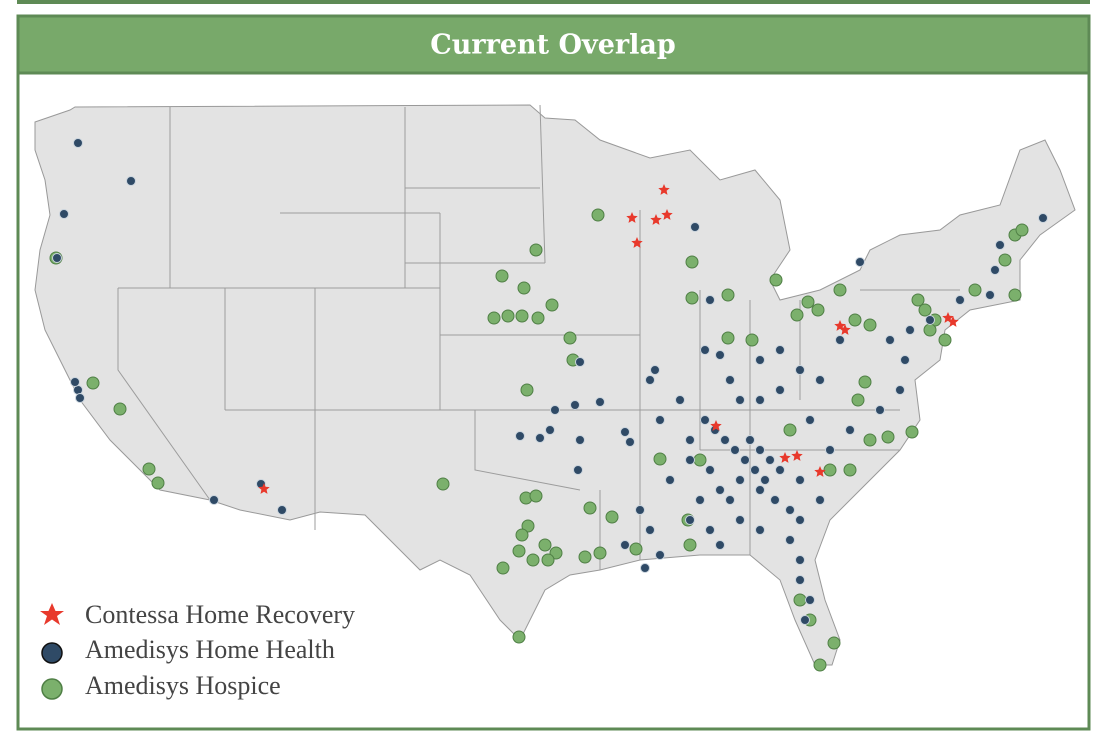  What do you see at coordinates (553, 44) in the screenshot?
I see `header-band` at bounding box center [553, 44].